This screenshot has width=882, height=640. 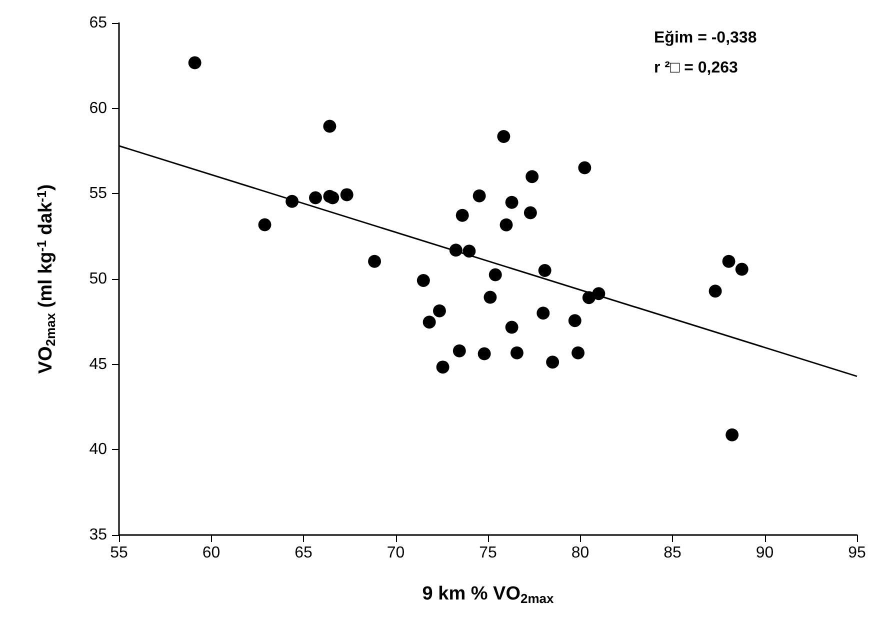 I want to click on x-tick-label: 65, so click(x=303, y=553).